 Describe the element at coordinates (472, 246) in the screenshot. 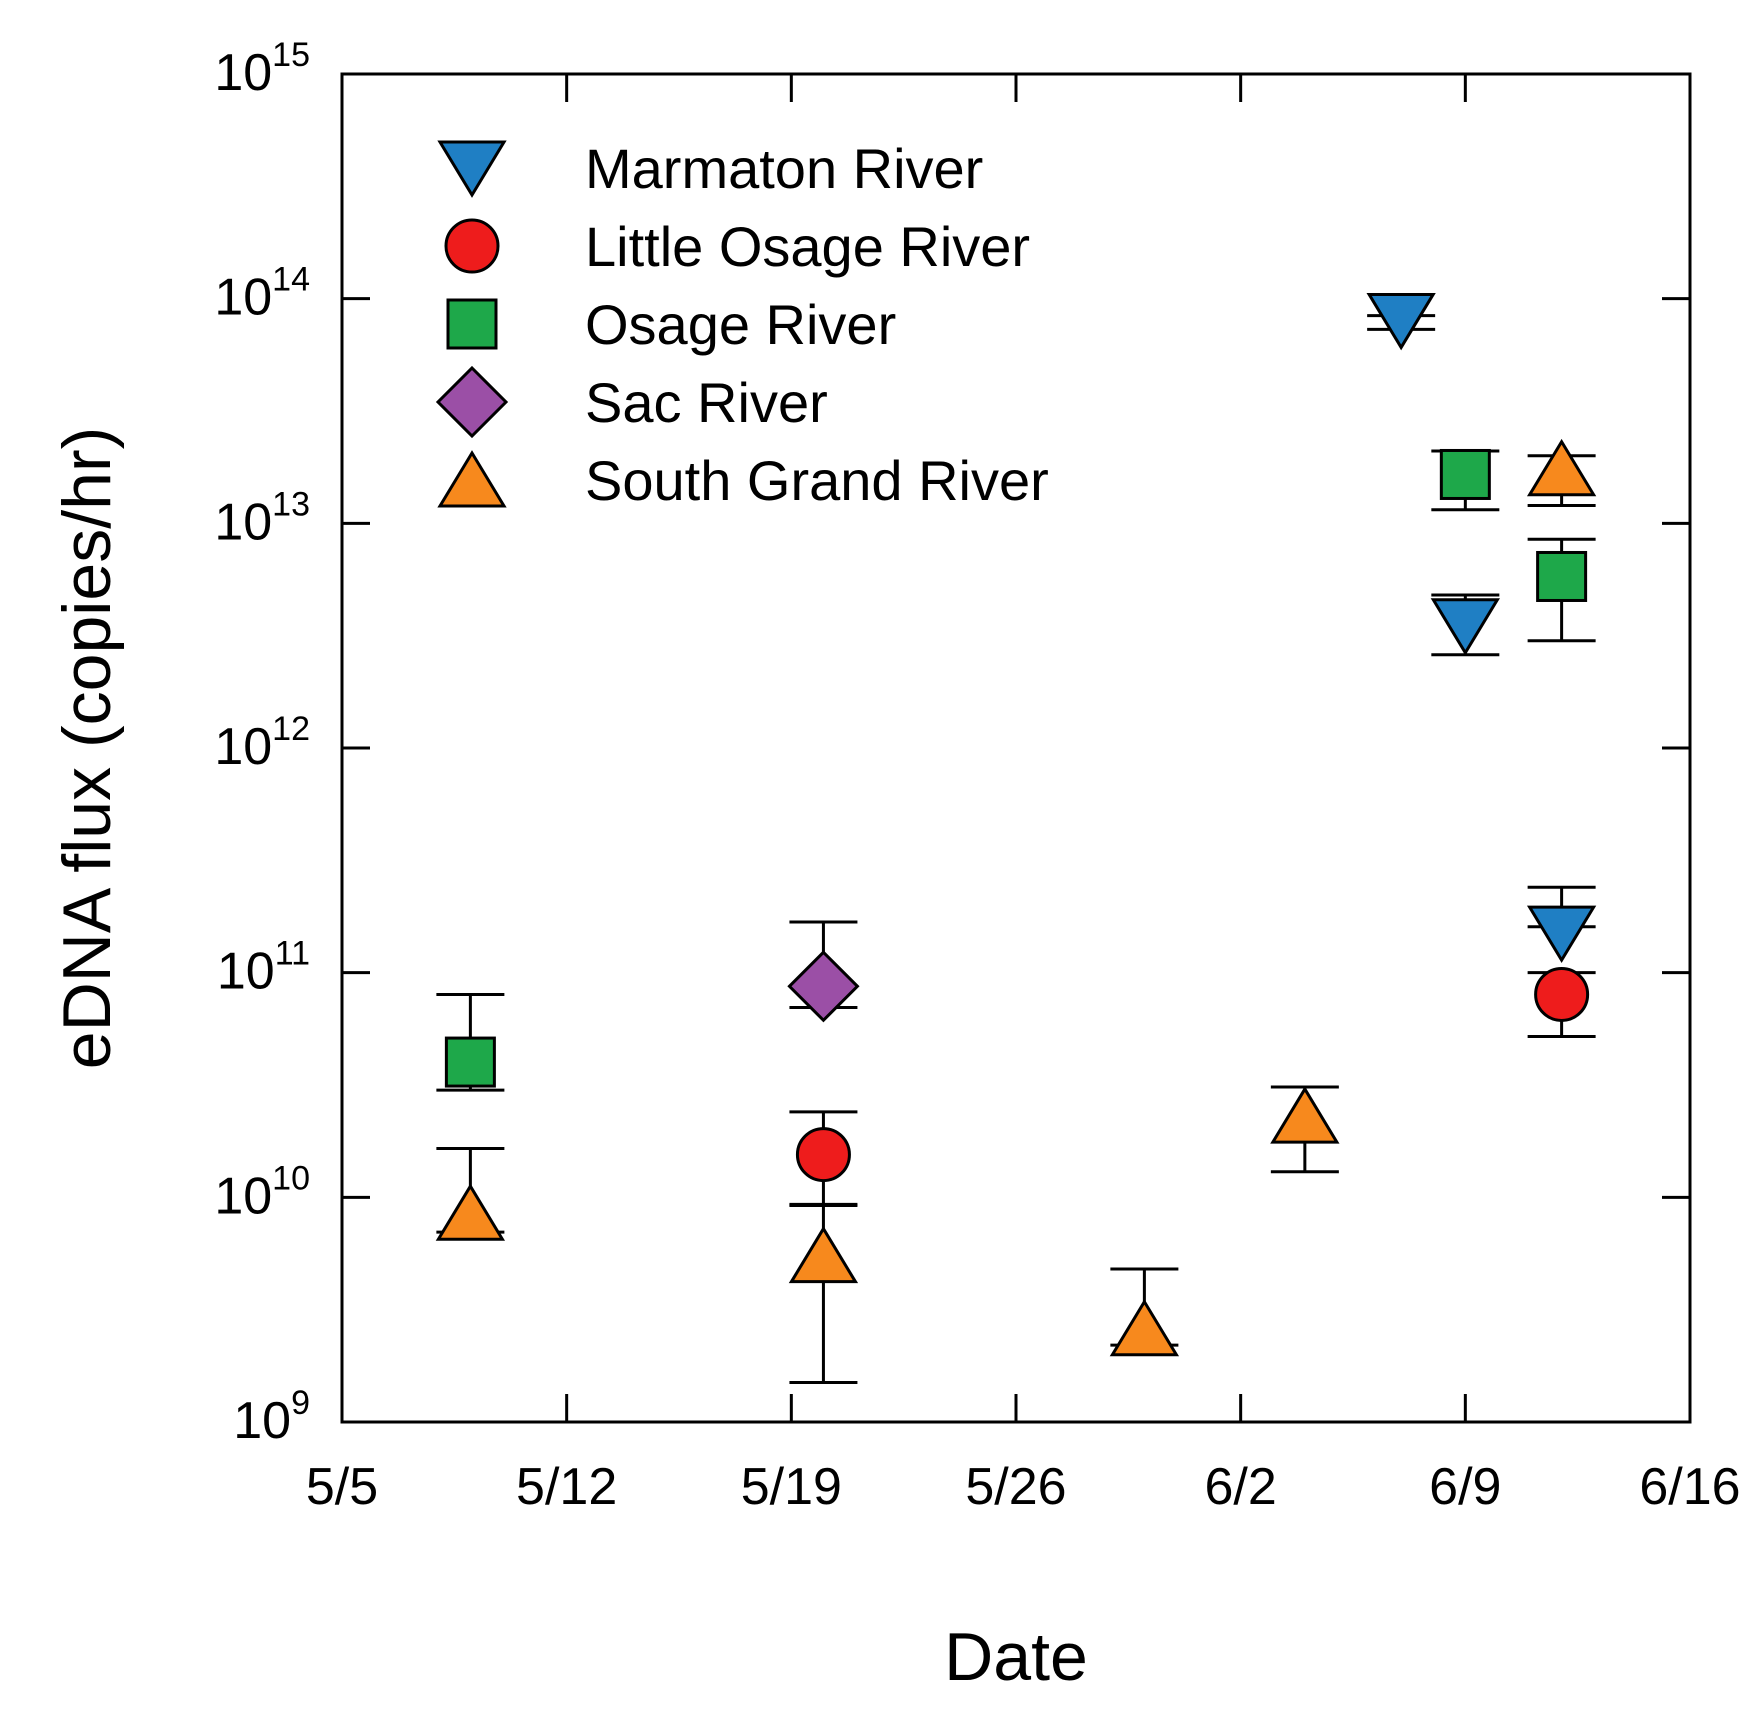

I see `legend-marker-little-osage-river` at that location.